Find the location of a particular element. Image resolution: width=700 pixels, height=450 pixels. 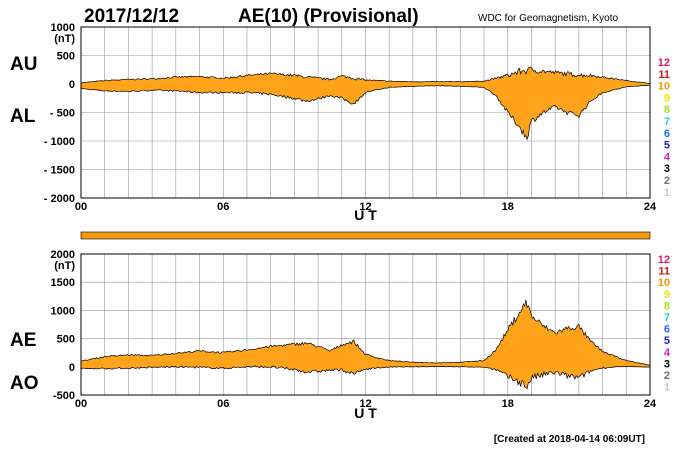

lower-index-label: AL is located at coordinates (23, 116).